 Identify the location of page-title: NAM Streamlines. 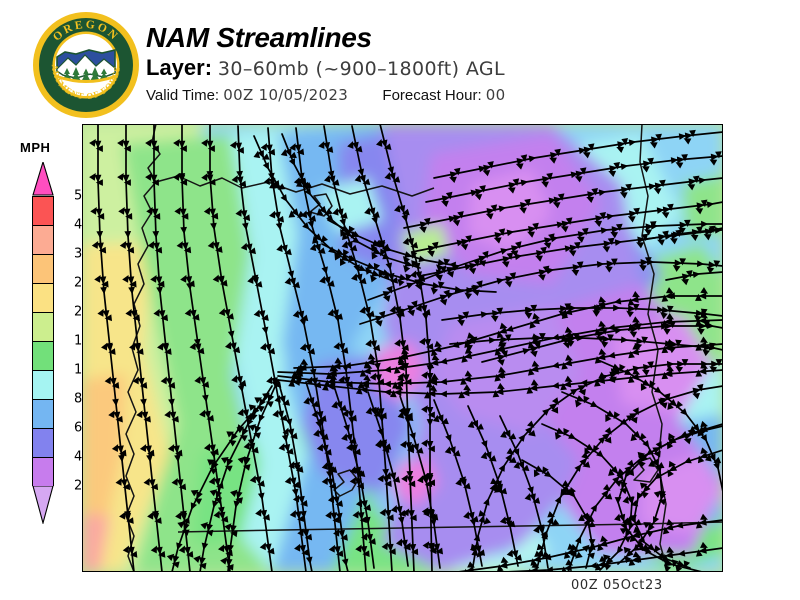
(259, 37).